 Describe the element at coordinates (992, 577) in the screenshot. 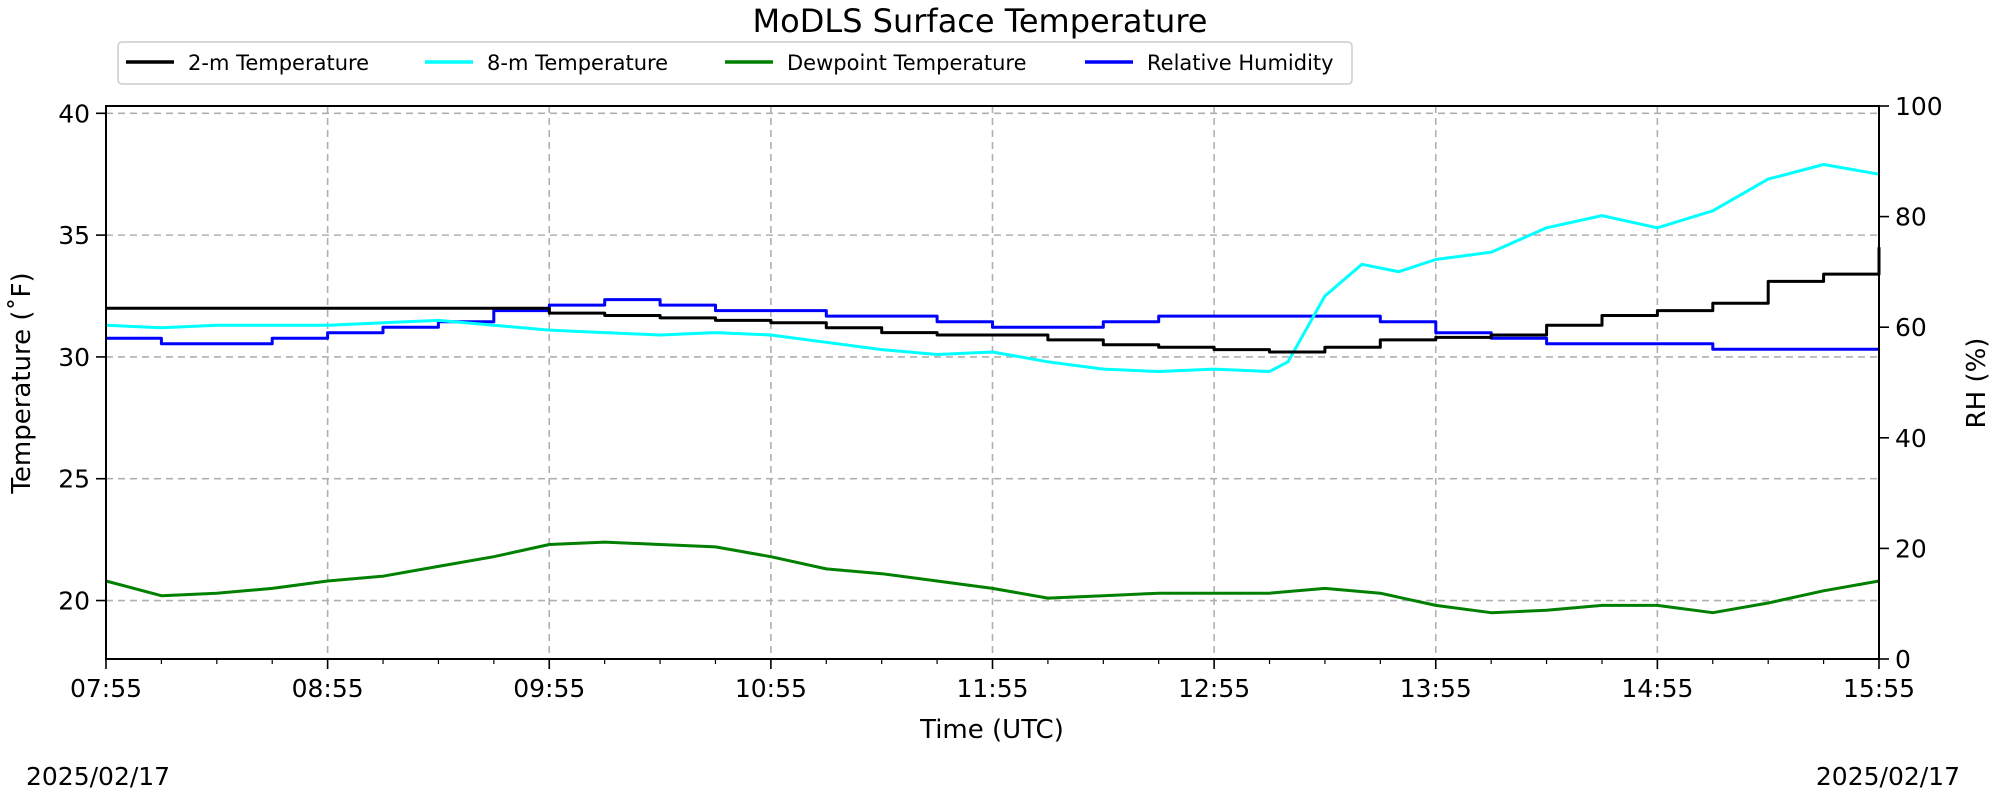

I see `series-line-dewpoint-temperature` at that location.